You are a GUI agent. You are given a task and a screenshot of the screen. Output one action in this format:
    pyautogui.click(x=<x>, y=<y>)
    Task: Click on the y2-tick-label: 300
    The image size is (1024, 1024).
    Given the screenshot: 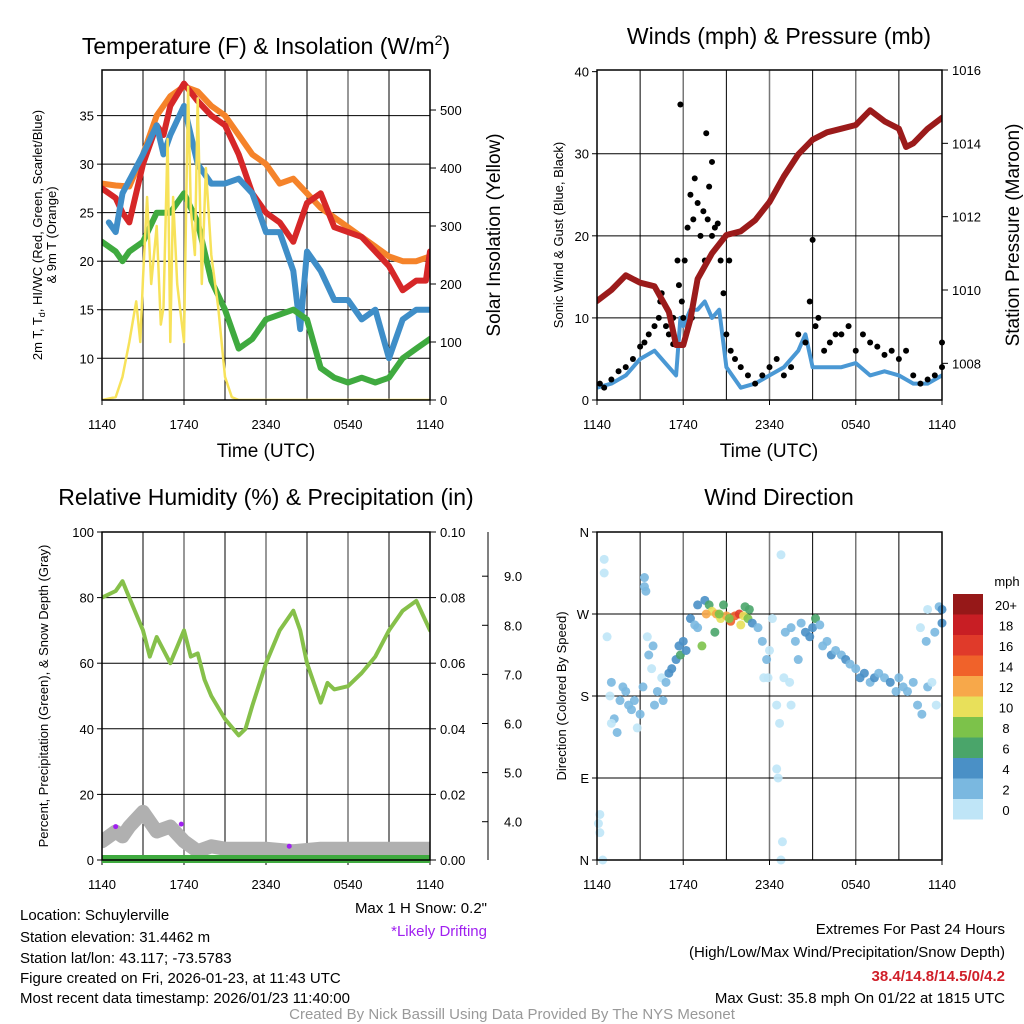 What is the action you would take?
    pyautogui.click(x=451, y=226)
    